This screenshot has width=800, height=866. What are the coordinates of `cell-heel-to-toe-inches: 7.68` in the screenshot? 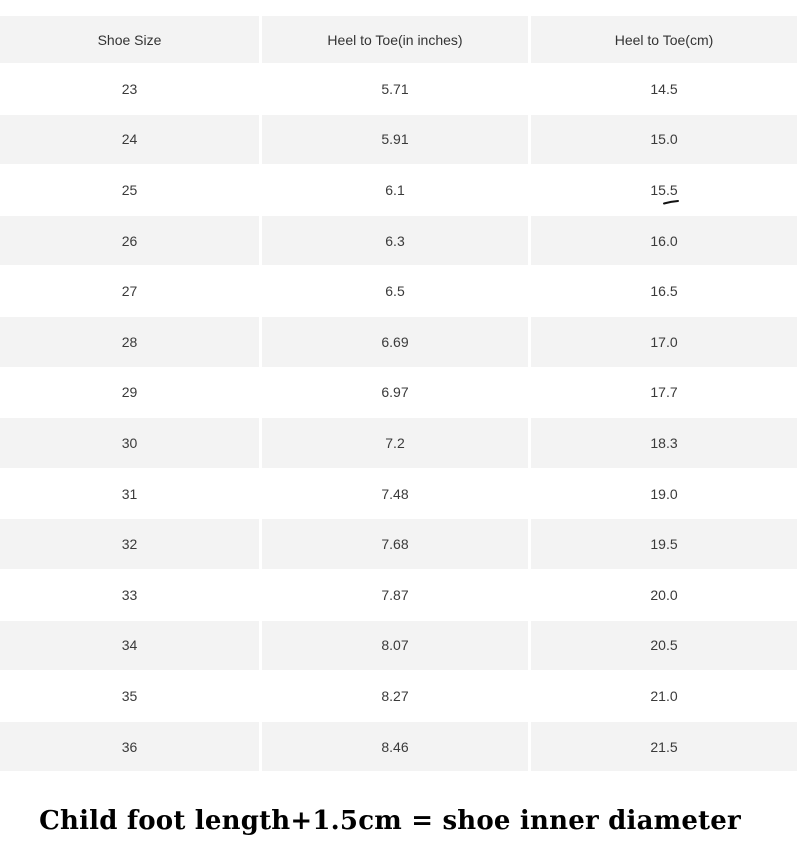 It's located at (395, 544).